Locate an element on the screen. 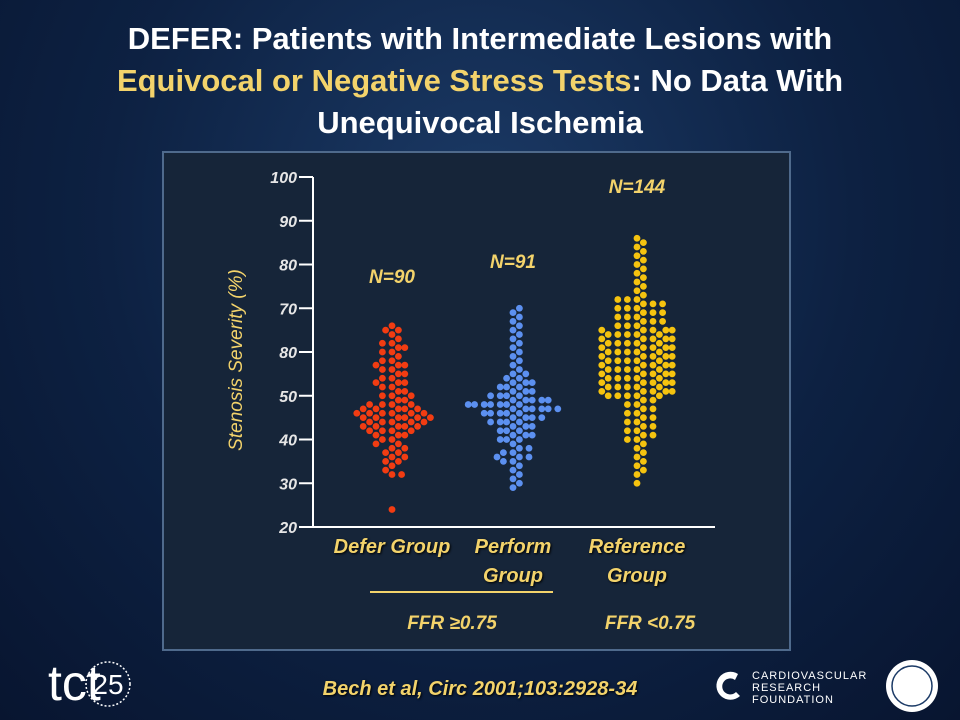 This screenshot has width=960, height=720. y-tick-label: 70 is located at coordinates (288, 309).